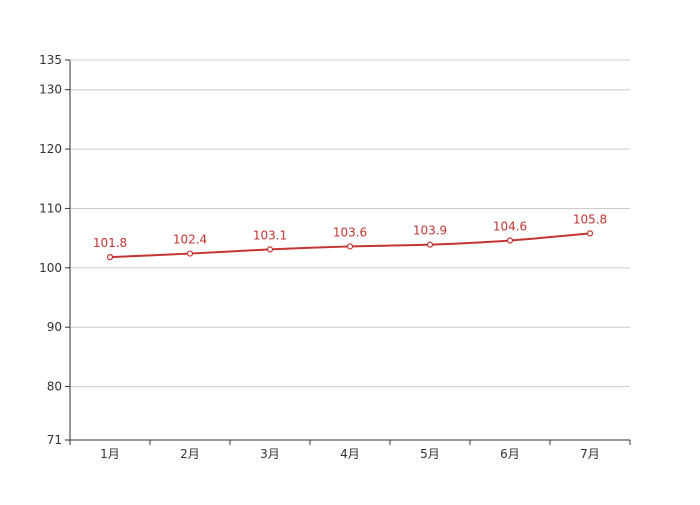  I want to click on y-tick-label: 110, so click(50, 208).